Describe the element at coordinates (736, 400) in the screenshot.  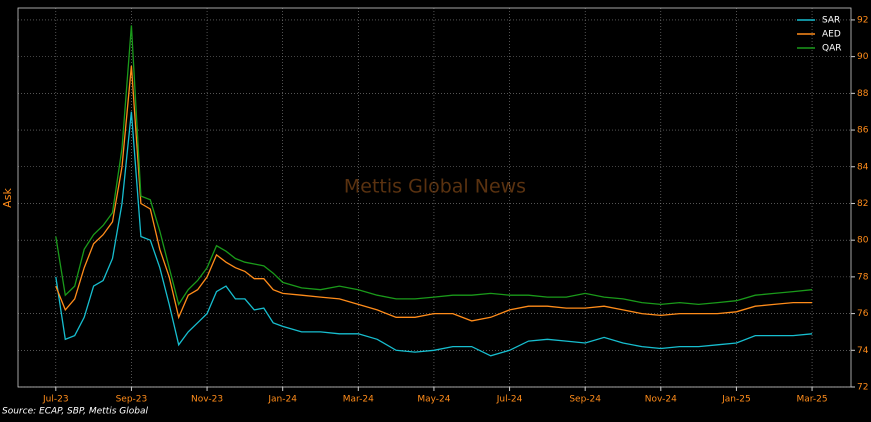
I see `x-tick-label: Jan-25` at that location.